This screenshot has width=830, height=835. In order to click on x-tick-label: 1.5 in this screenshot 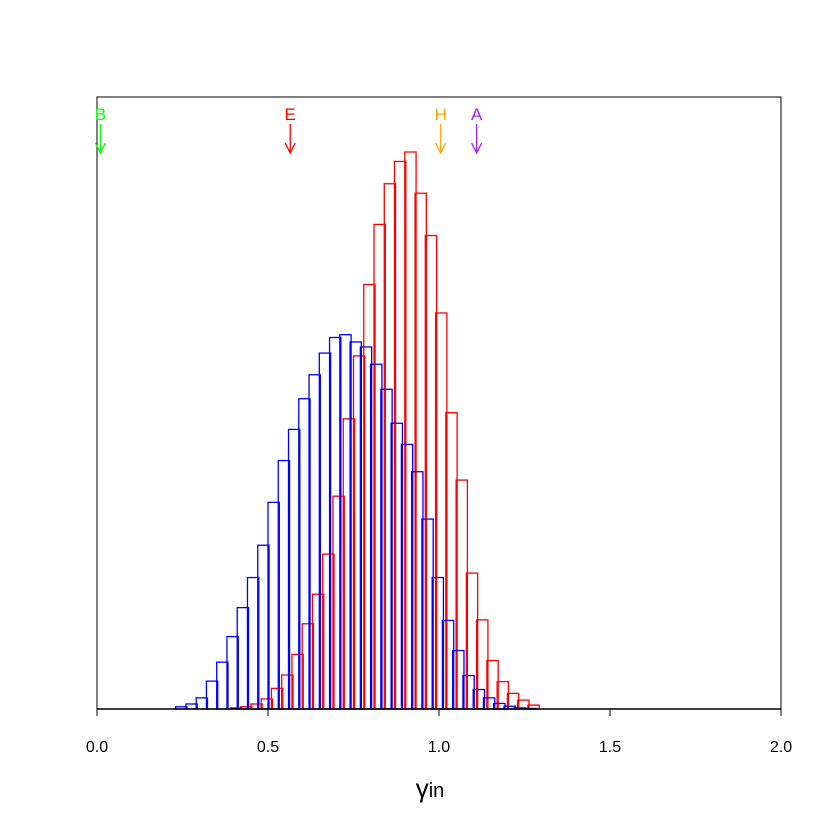, I will do `click(610, 747)`.